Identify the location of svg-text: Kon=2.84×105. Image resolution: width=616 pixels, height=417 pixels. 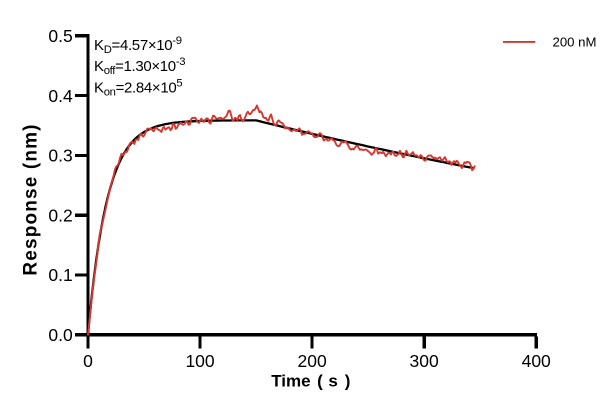
(138, 88).